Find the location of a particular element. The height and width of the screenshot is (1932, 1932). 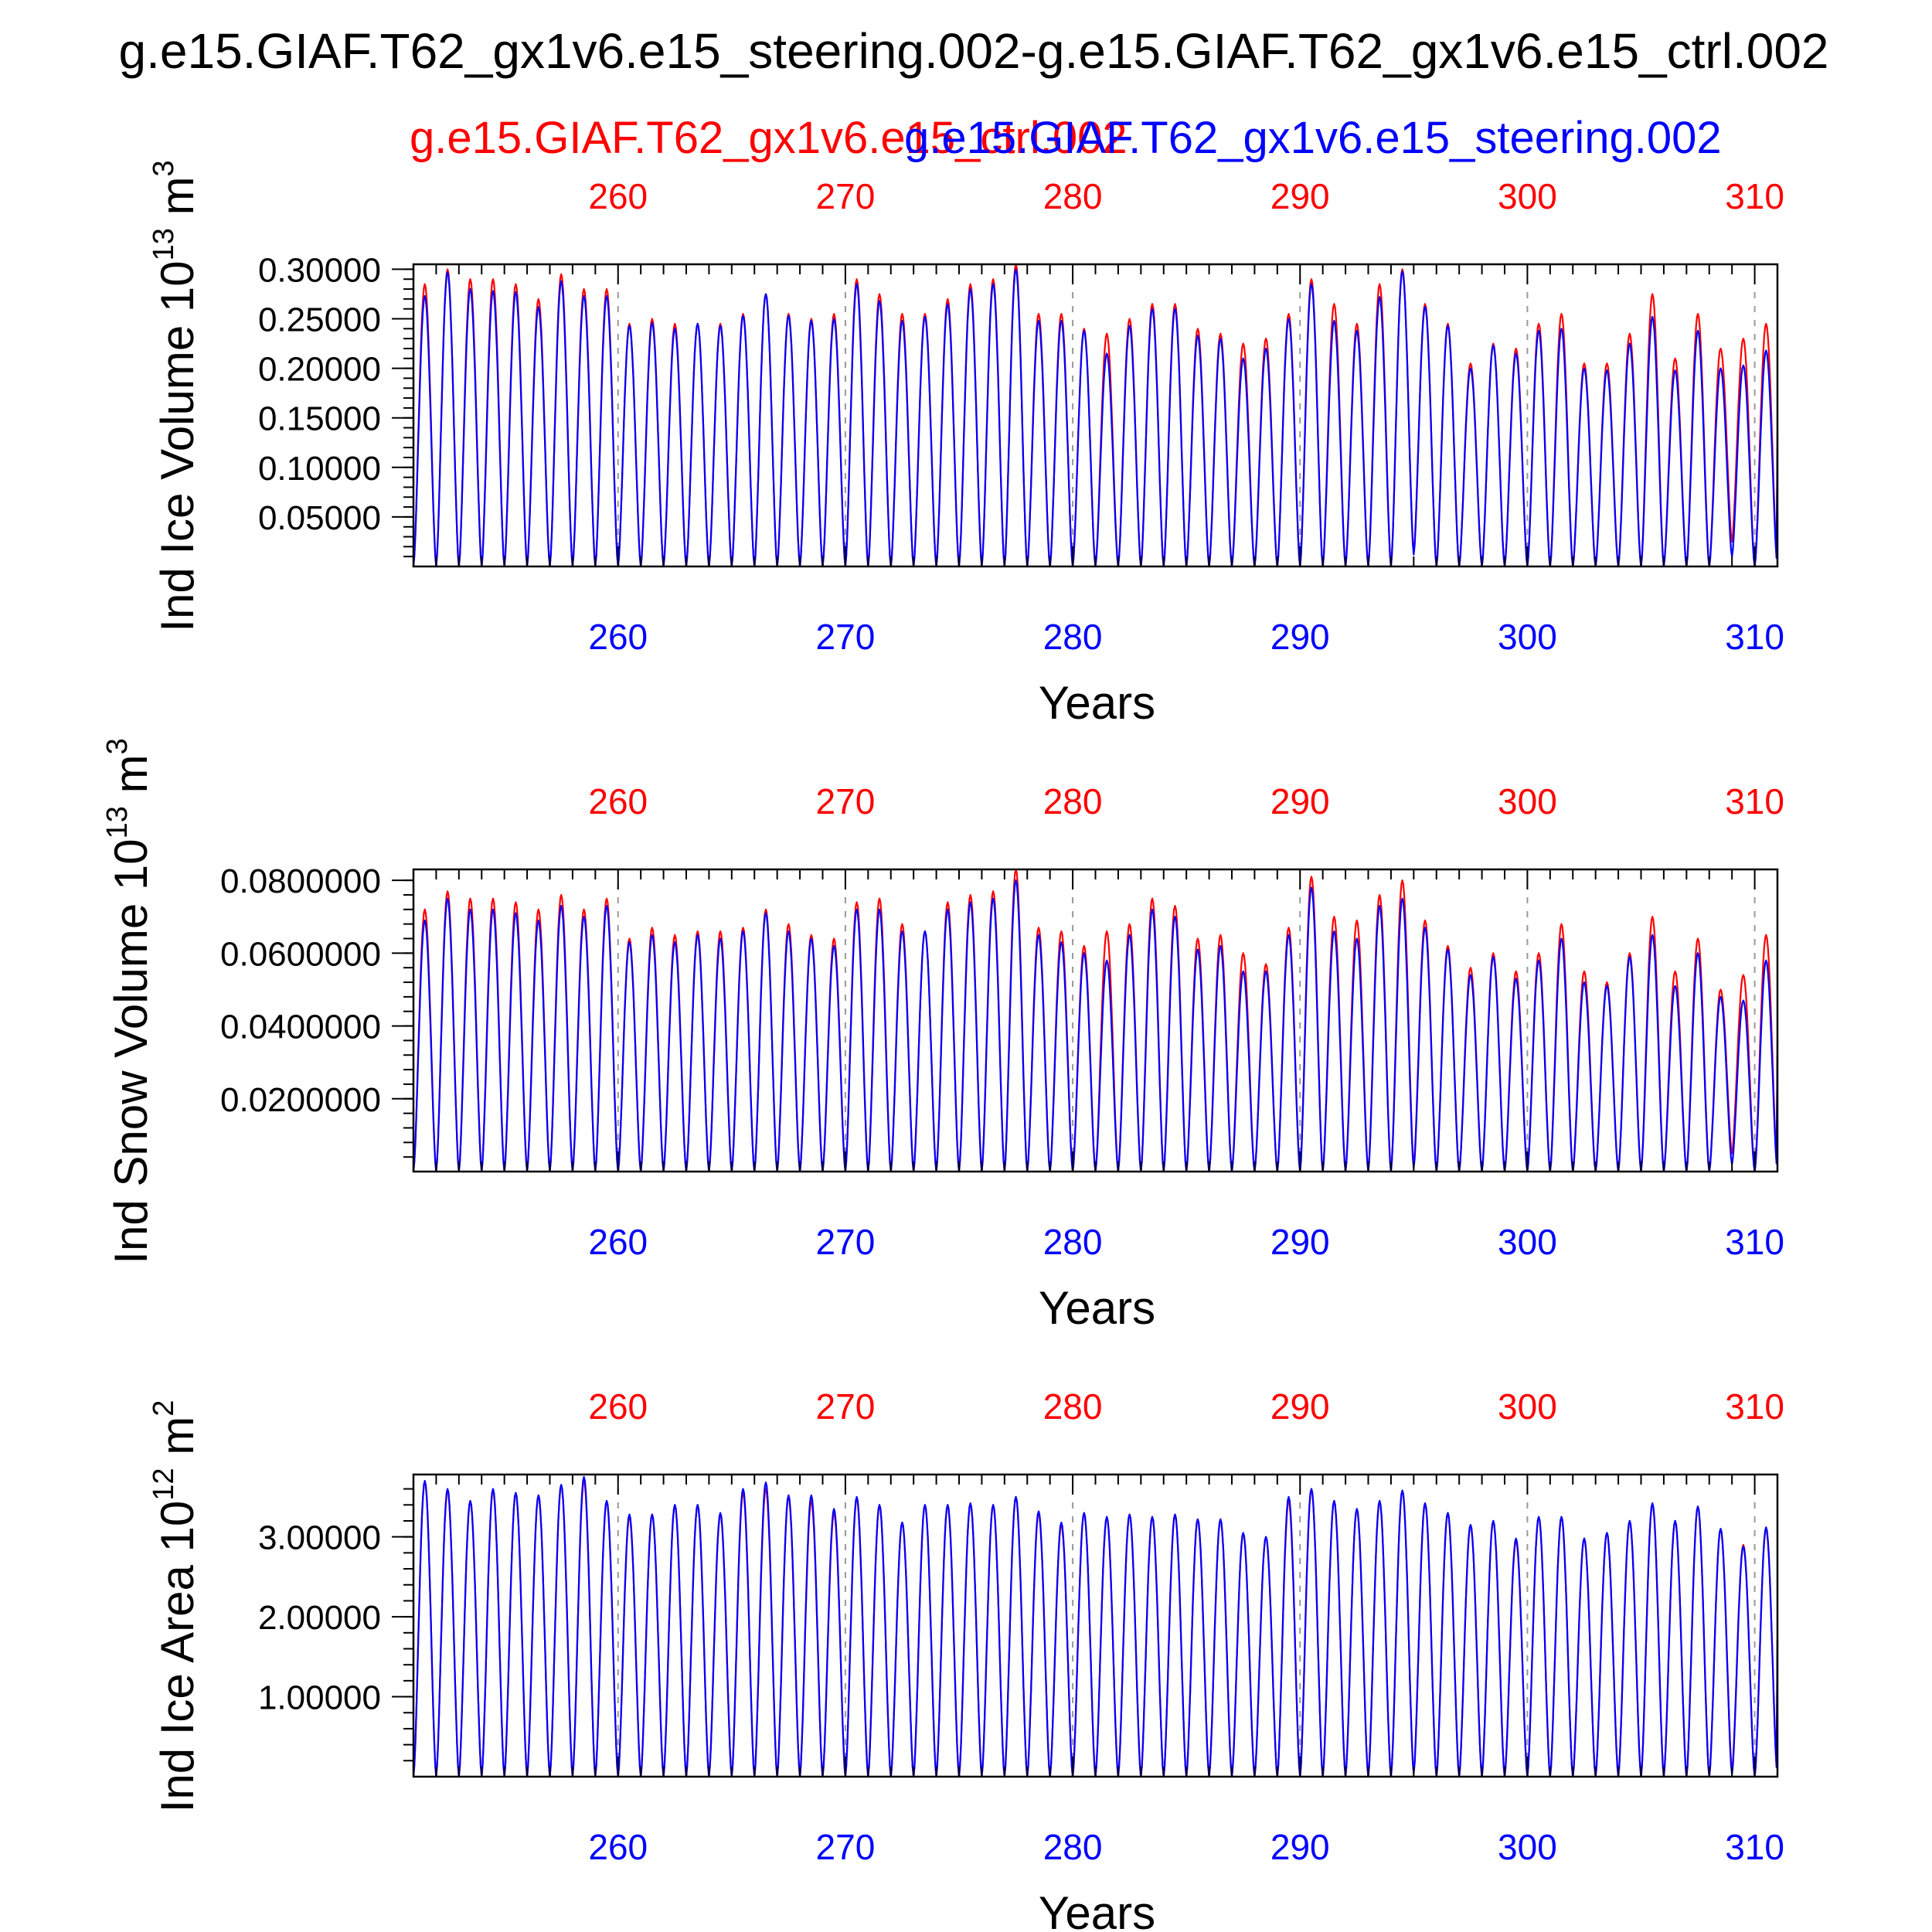

y-axis-label: Ind Ice Volume 1013 m3 is located at coordinates (176, 396).